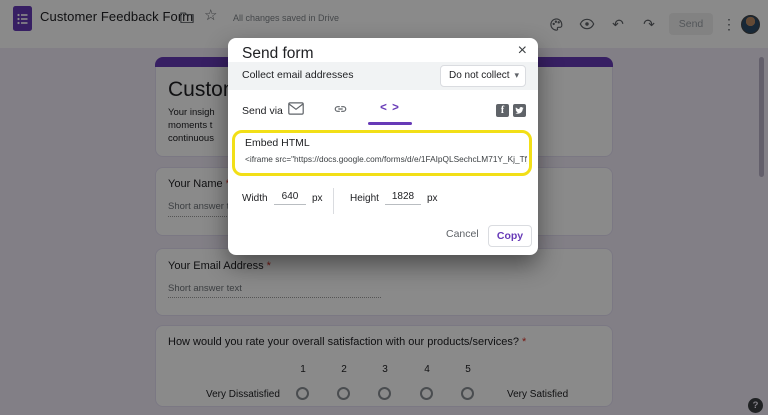  I want to click on question-title-text: Your Name, so click(195, 184).